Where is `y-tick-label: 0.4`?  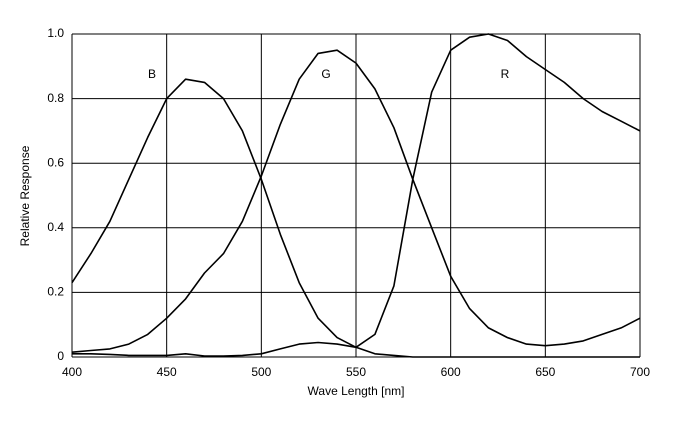
y-tick-label: 0.4 is located at coordinates (55, 227).